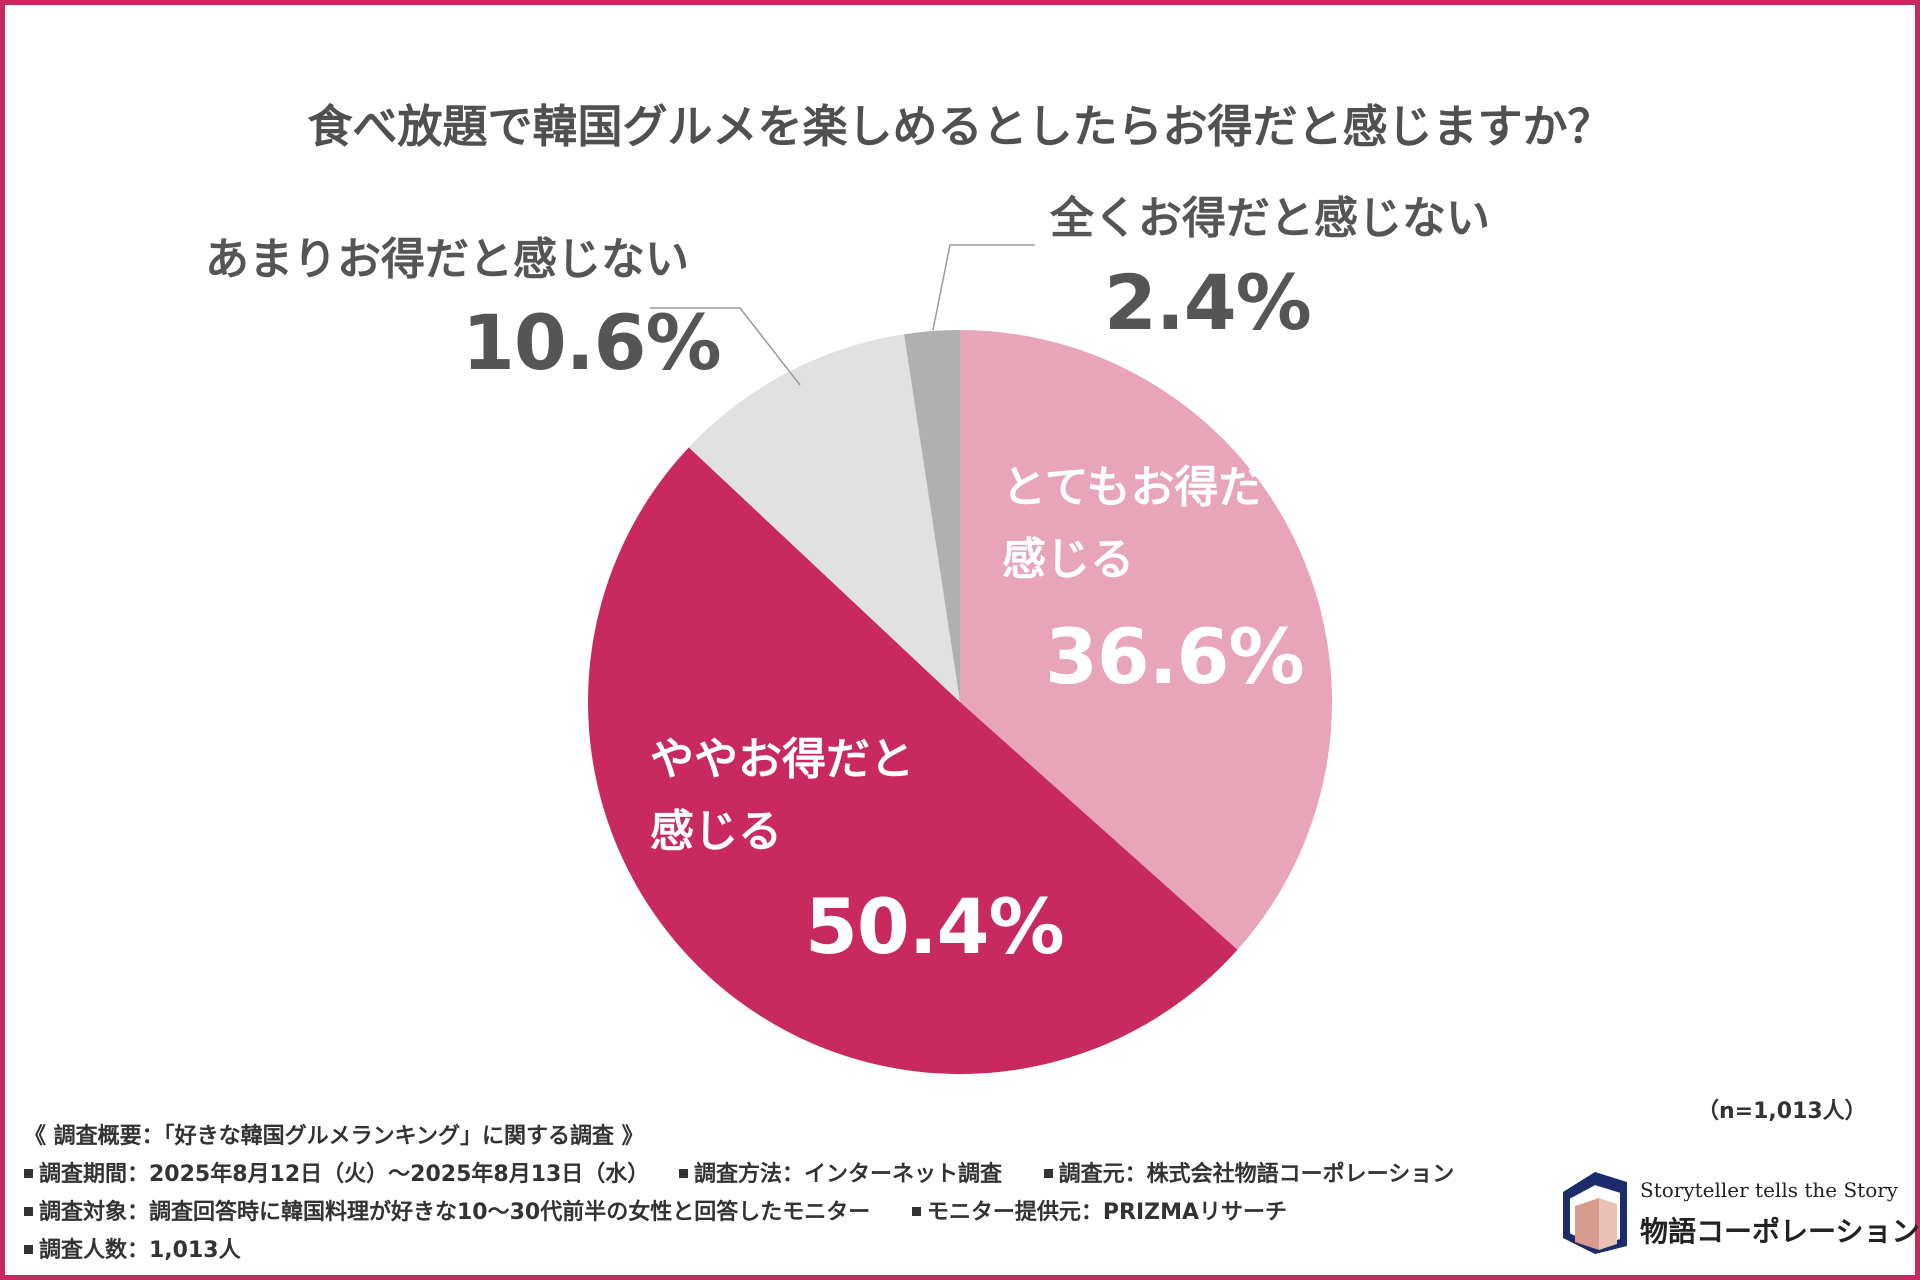 This screenshot has width=1920, height=1280. Describe the element at coordinates (935, 926) in the screenshot. I see `slice-value-somewhat: 50.4%` at that location.